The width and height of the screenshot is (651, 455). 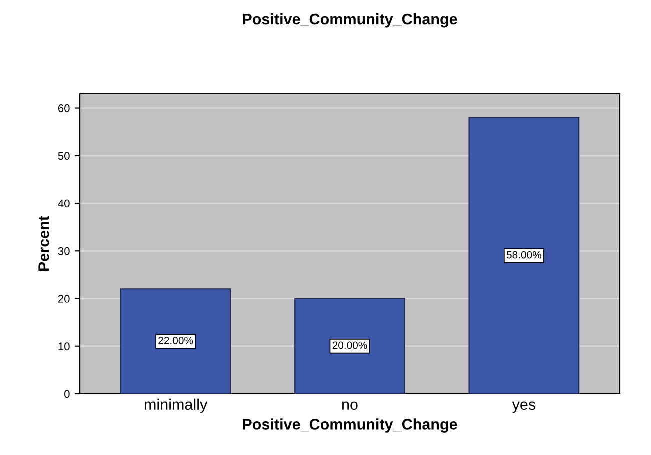 I want to click on data-label: 20.00%, so click(x=350, y=346).